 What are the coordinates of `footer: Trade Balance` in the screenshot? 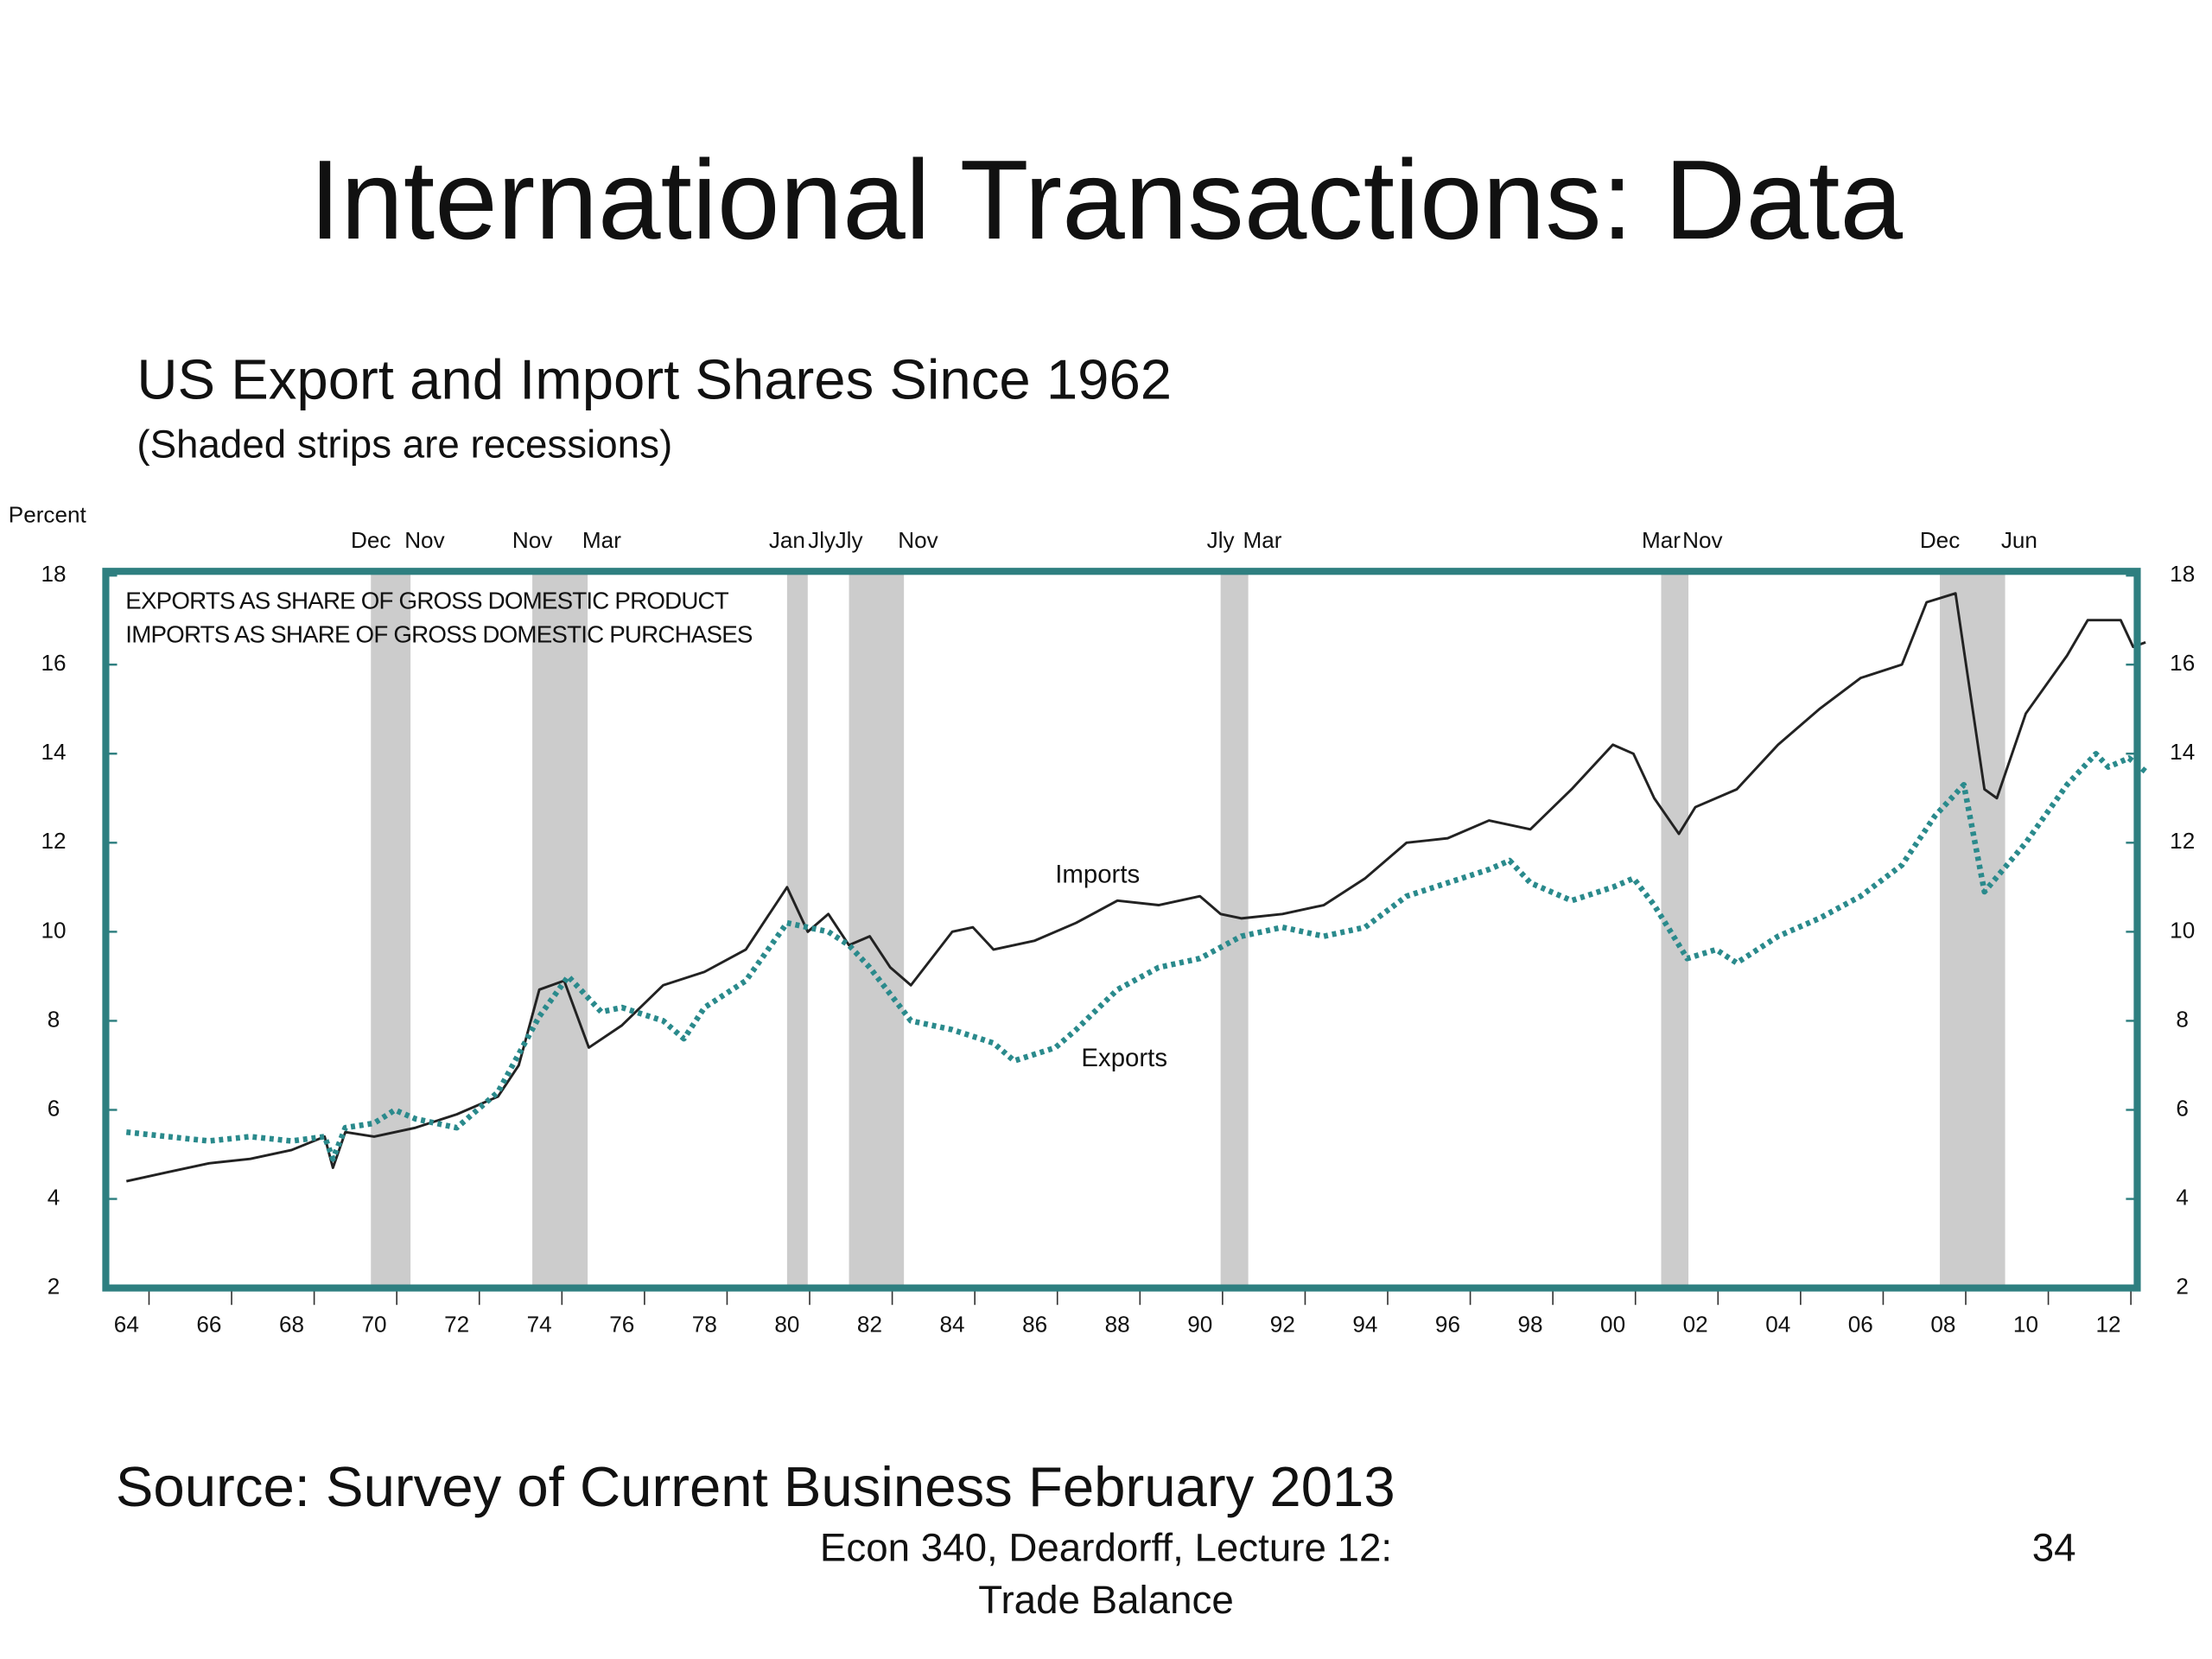 It's located at (1106, 1600).